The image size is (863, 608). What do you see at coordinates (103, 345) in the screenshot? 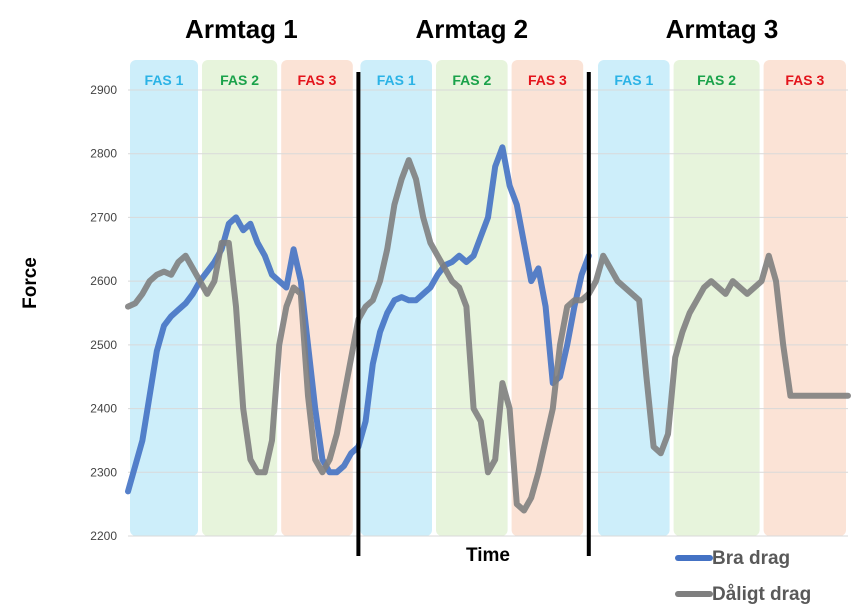
I see `y-tick-2500: 2500` at bounding box center [103, 345].